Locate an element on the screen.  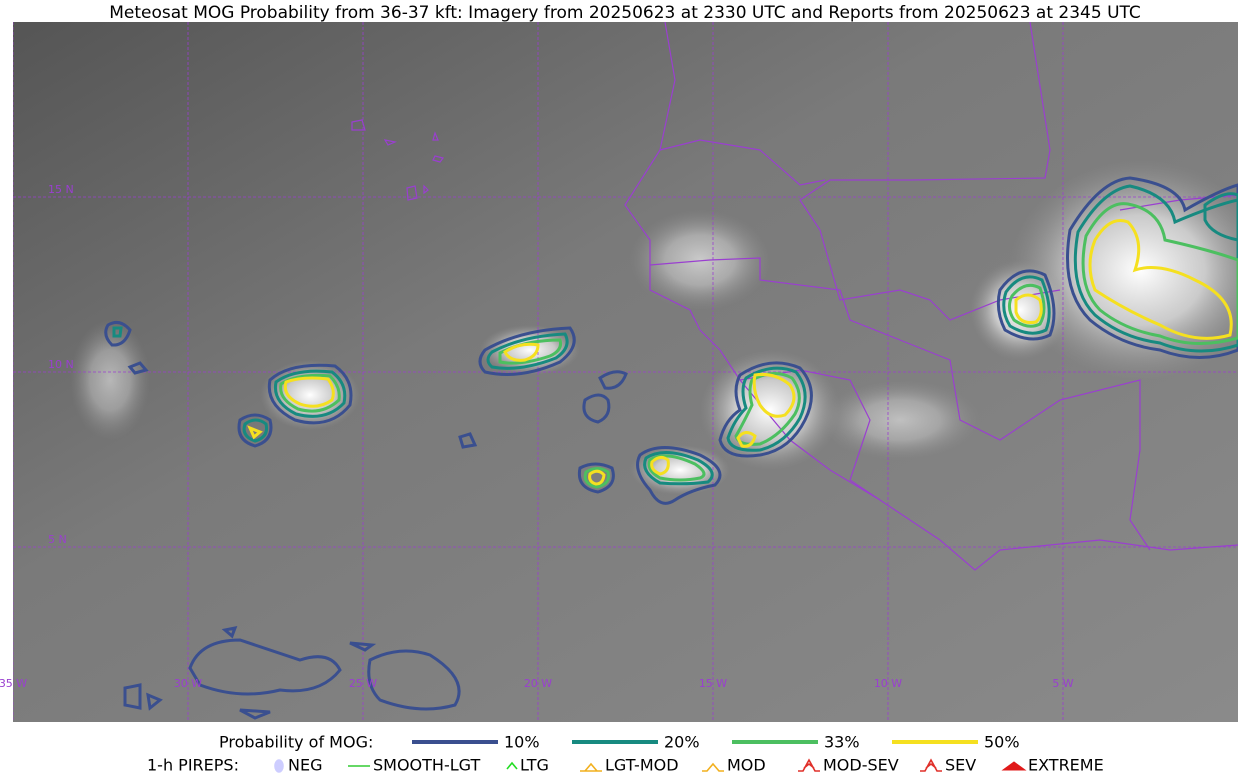
legend-label: 33% is located at coordinates (842, 742).